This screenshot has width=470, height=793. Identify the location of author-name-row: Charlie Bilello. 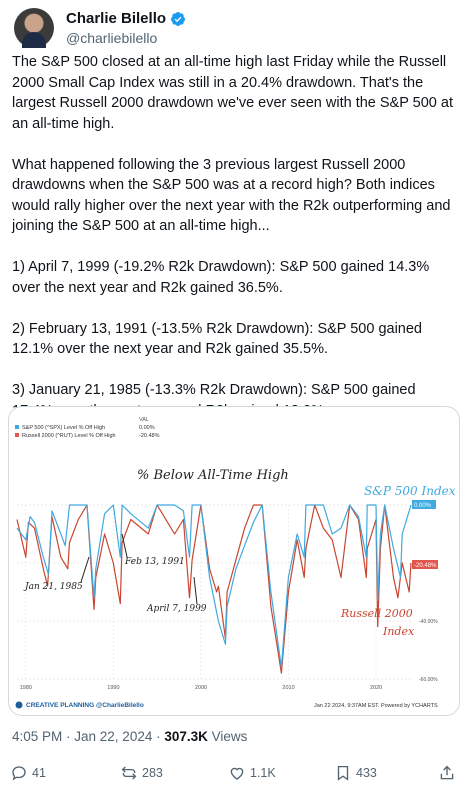
(126, 18).